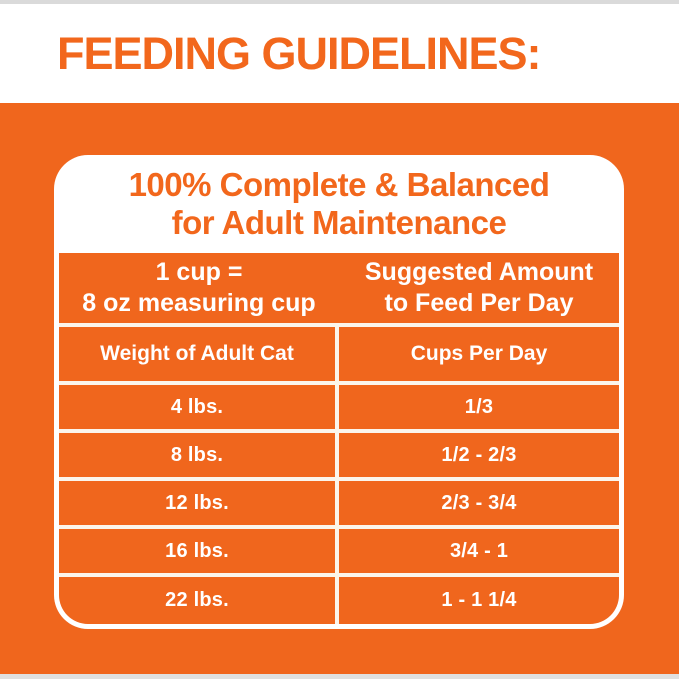  Describe the element at coordinates (479, 303) in the screenshot. I see `suggested-amount-line-2: to Feed Per Day` at that location.